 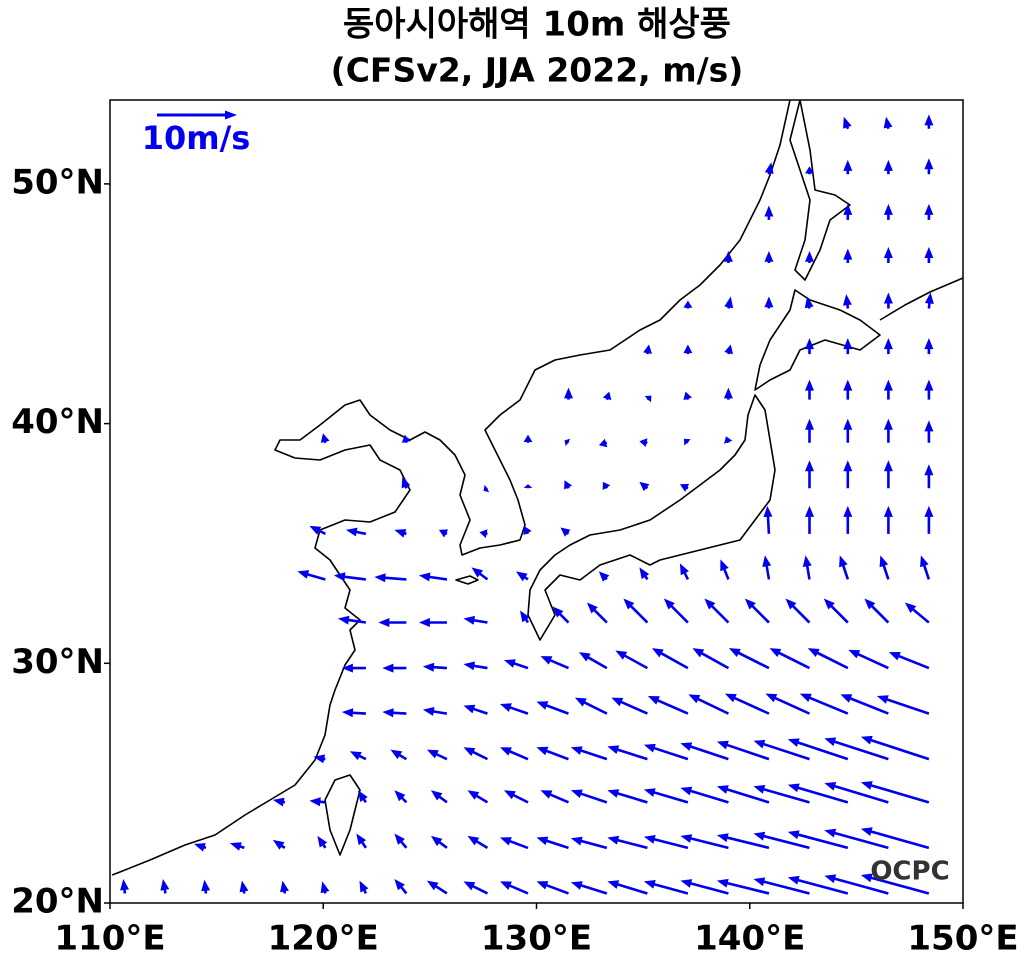 What do you see at coordinates (962, 939) in the screenshot?
I see `x-tick-label: 150°E` at bounding box center [962, 939].